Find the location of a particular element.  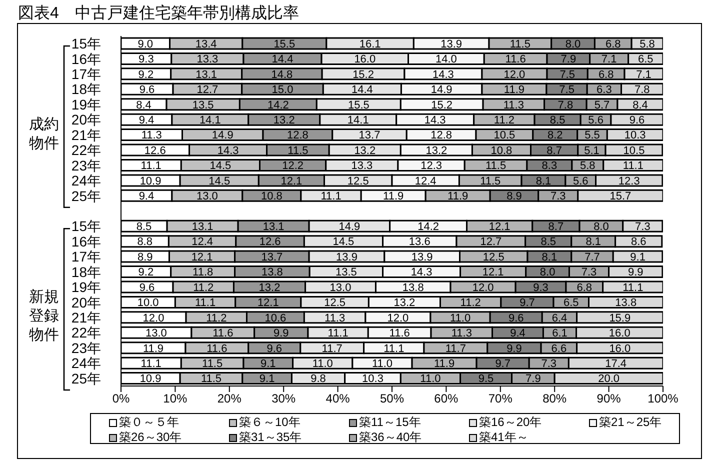

x-tick-label: 10% is located at coordinates (175, 399).